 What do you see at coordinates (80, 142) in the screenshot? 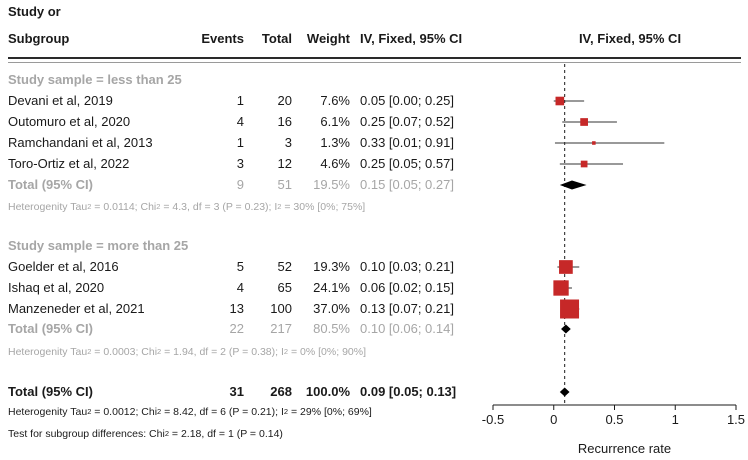
I see `study-name: Ramchandani et al, 2013` at bounding box center [80, 142].